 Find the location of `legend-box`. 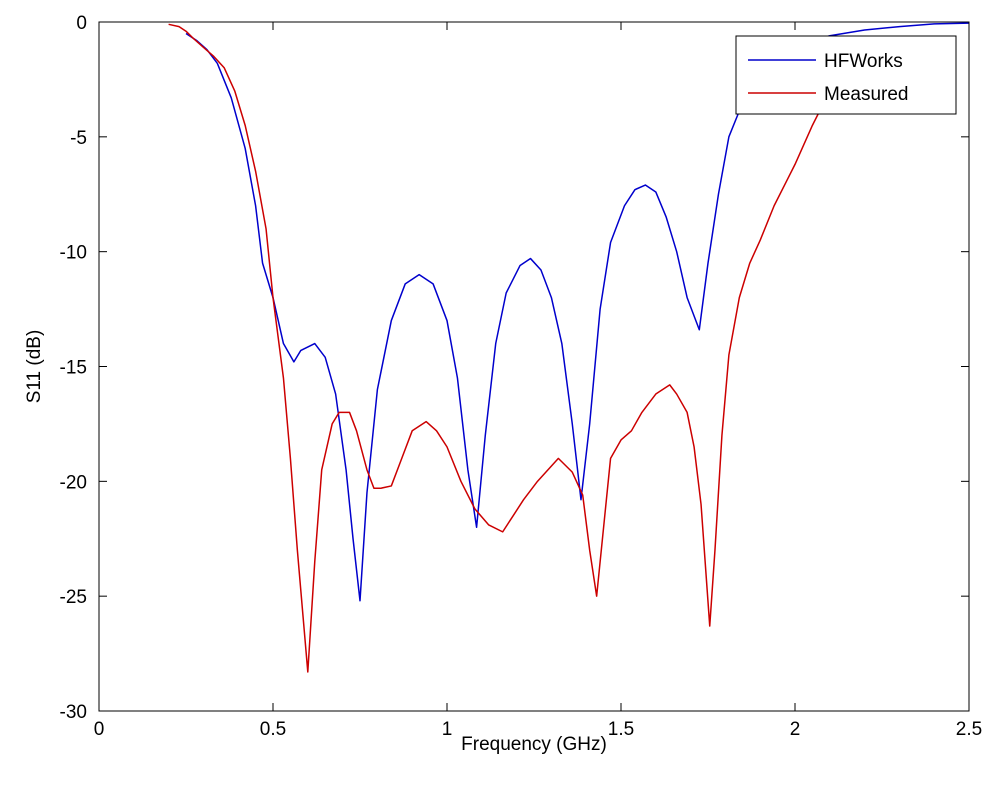

legend-box is located at coordinates (846, 75).